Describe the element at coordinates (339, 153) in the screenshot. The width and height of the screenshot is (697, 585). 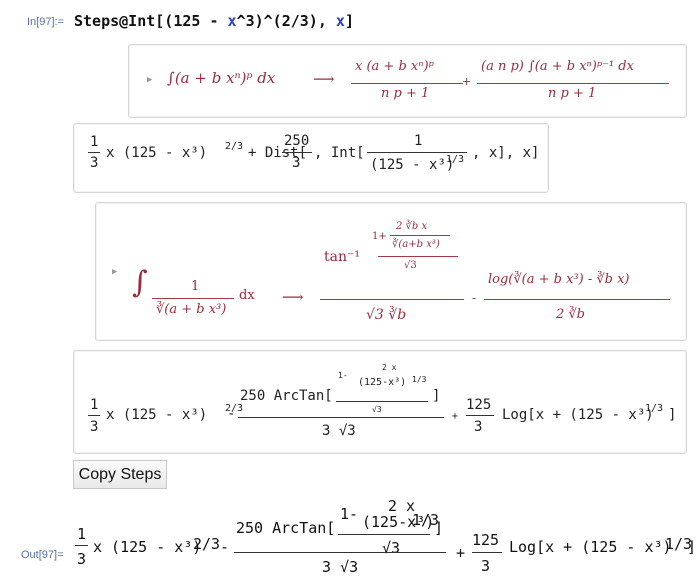
I see `step2-int: , Int[` at that location.